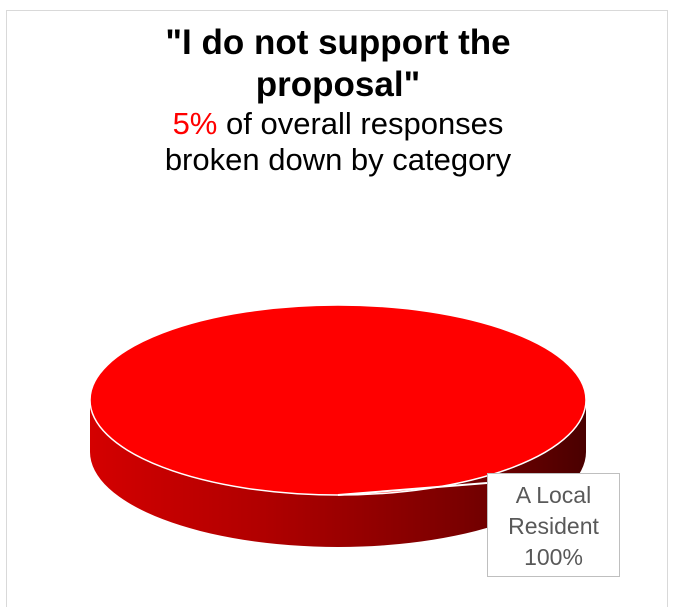  Describe the element at coordinates (338, 84) in the screenshot. I see `chart-title-line-2: proposal"` at that location.